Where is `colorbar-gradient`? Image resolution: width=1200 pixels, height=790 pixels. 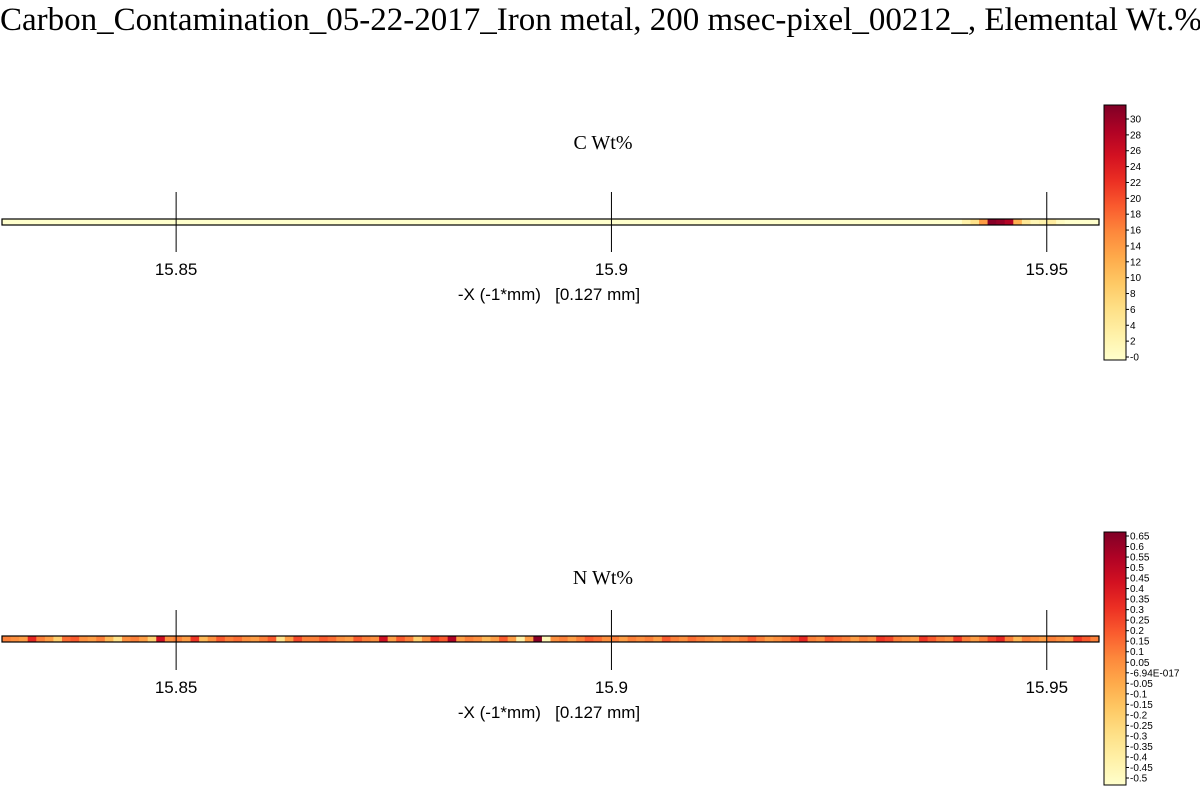
colorbar-gradient is located at coordinates (1115, 658).